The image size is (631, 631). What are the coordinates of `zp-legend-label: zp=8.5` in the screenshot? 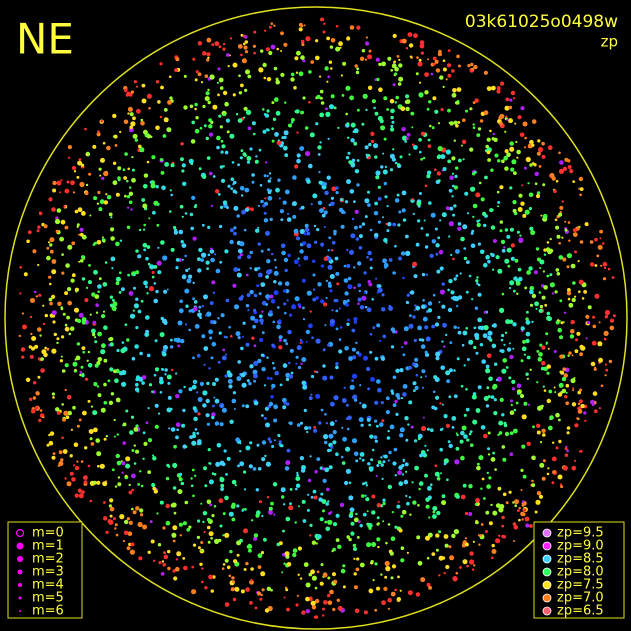 It's located at (580, 559).